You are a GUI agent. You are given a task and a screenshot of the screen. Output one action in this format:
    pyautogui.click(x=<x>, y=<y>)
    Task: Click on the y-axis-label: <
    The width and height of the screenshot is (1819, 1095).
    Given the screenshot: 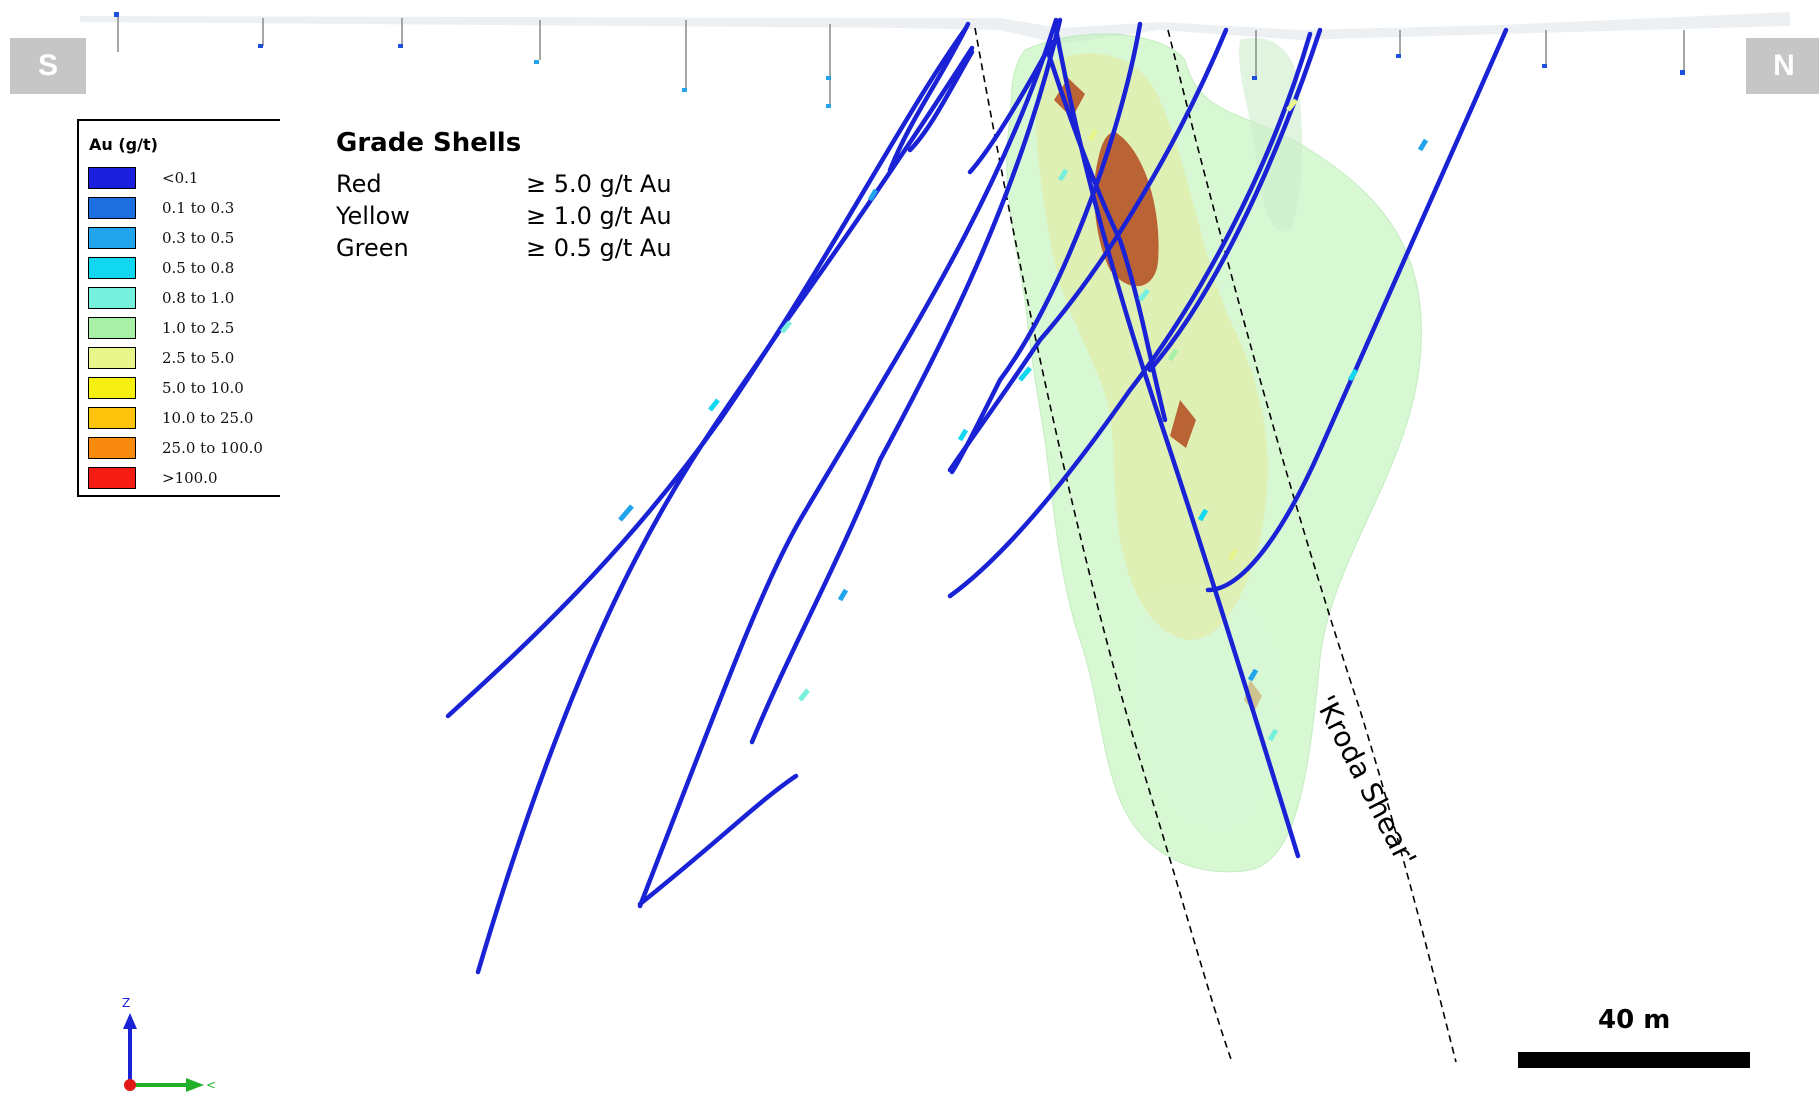 What is the action you would take?
    pyautogui.click(x=211, y=1085)
    